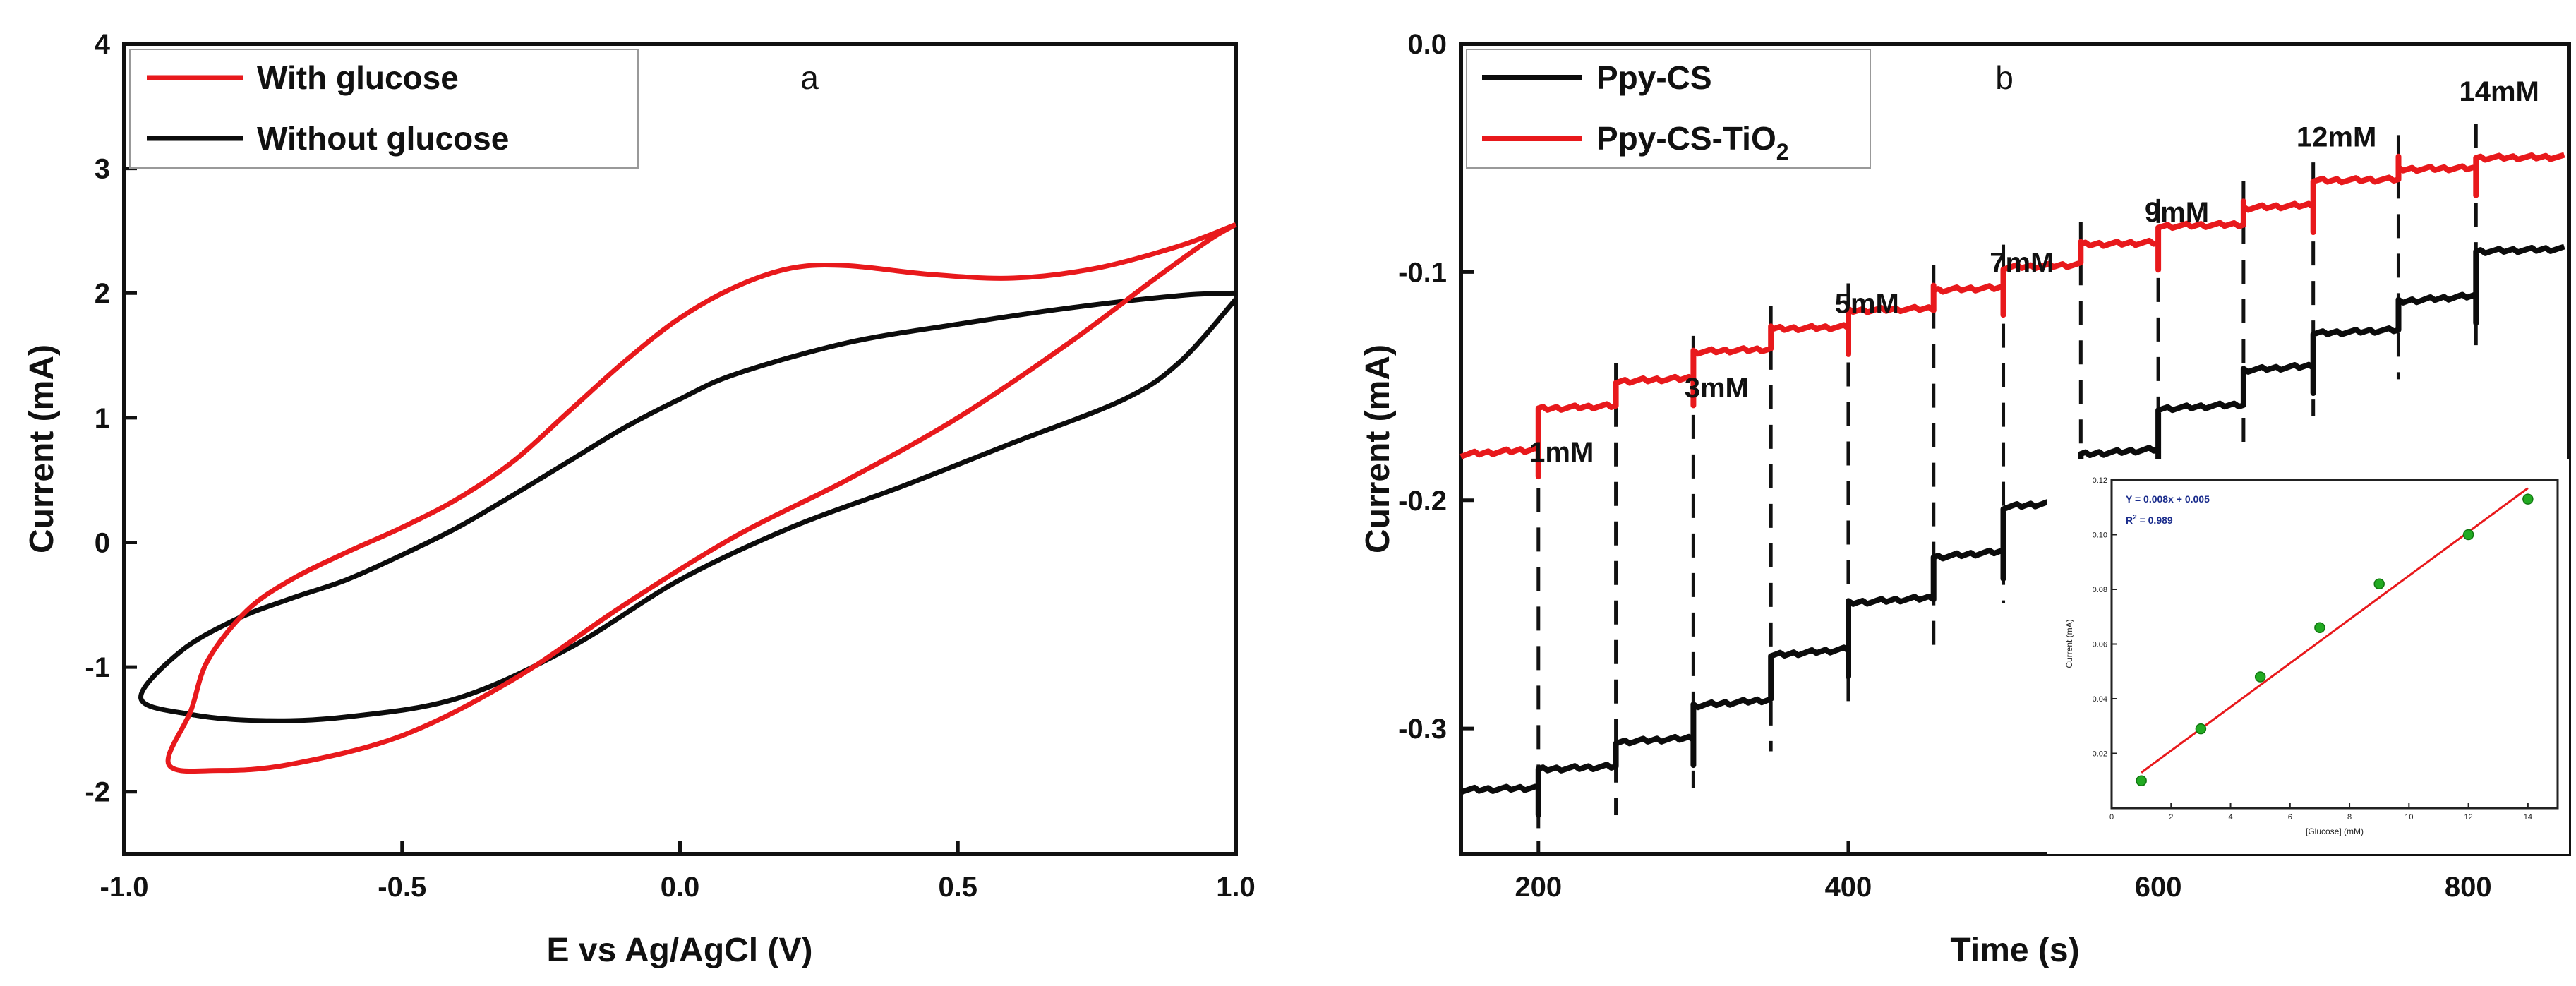  Describe the element at coordinates (2335, 831) in the screenshot. I see `inset-x-axis-title: [Glucose] (mM)` at that location.